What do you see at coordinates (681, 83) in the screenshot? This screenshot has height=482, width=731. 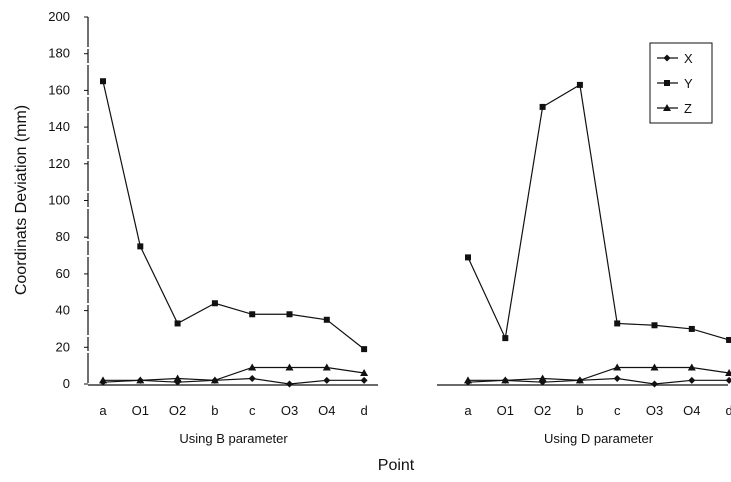 I see `legend: XYZ` at bounding box center [681, 83].